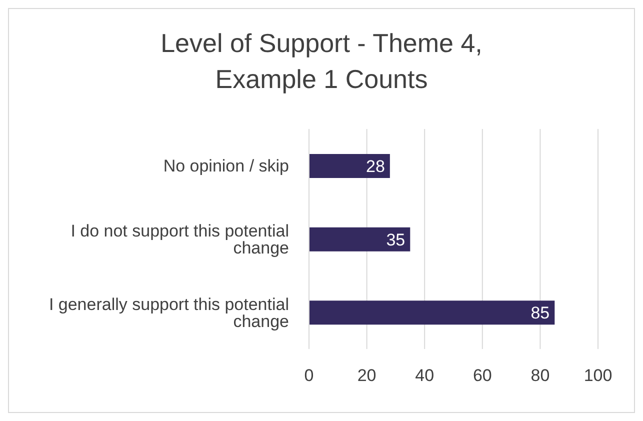  Describe the element at coordinates (366, 376) in the screenshot. I see `x-tick-label: 20` at that location.